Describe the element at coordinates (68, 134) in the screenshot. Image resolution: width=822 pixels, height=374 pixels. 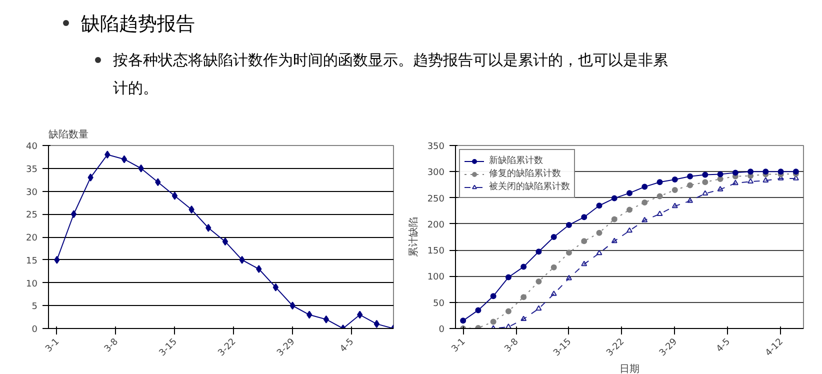
I see `y-axis-title: 缺陷数量` at that location.